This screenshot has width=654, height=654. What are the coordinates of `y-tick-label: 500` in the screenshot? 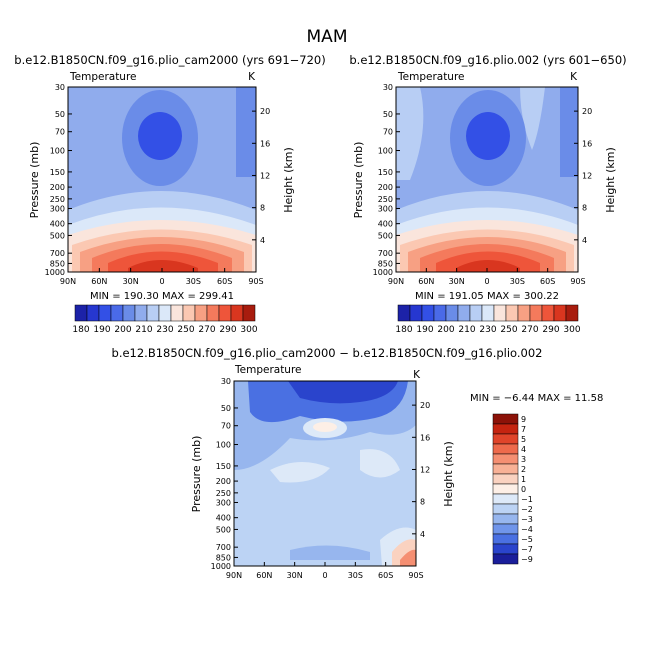 It's located at (57, 235).